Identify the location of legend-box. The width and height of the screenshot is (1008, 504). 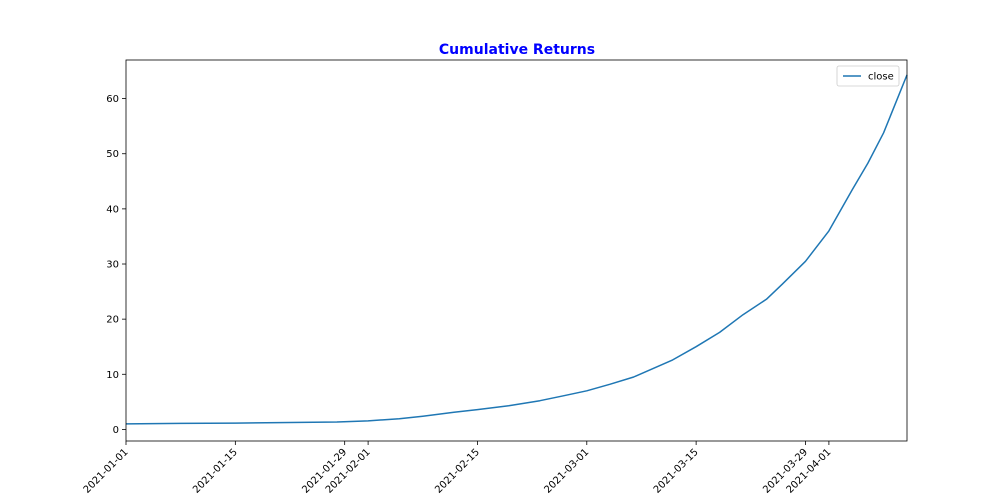
(868, 76).